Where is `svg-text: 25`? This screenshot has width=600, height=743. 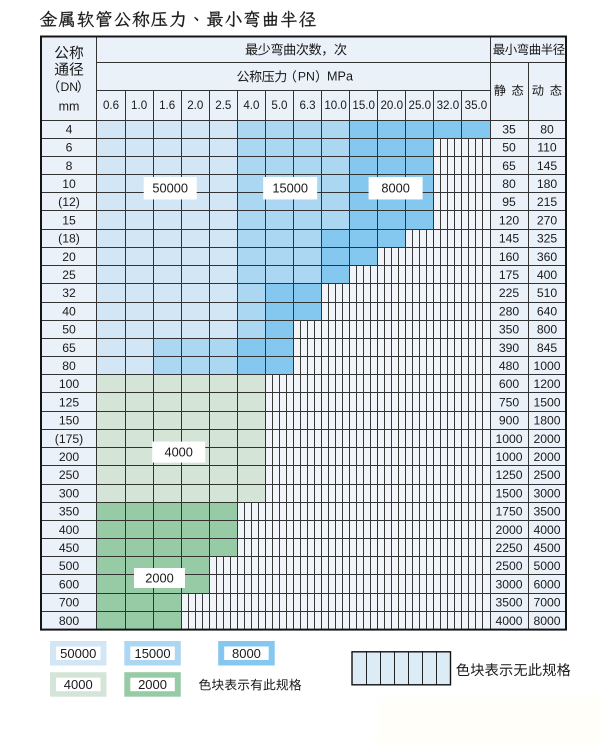 svg-text: 25 is located at coordinates (69, 275).